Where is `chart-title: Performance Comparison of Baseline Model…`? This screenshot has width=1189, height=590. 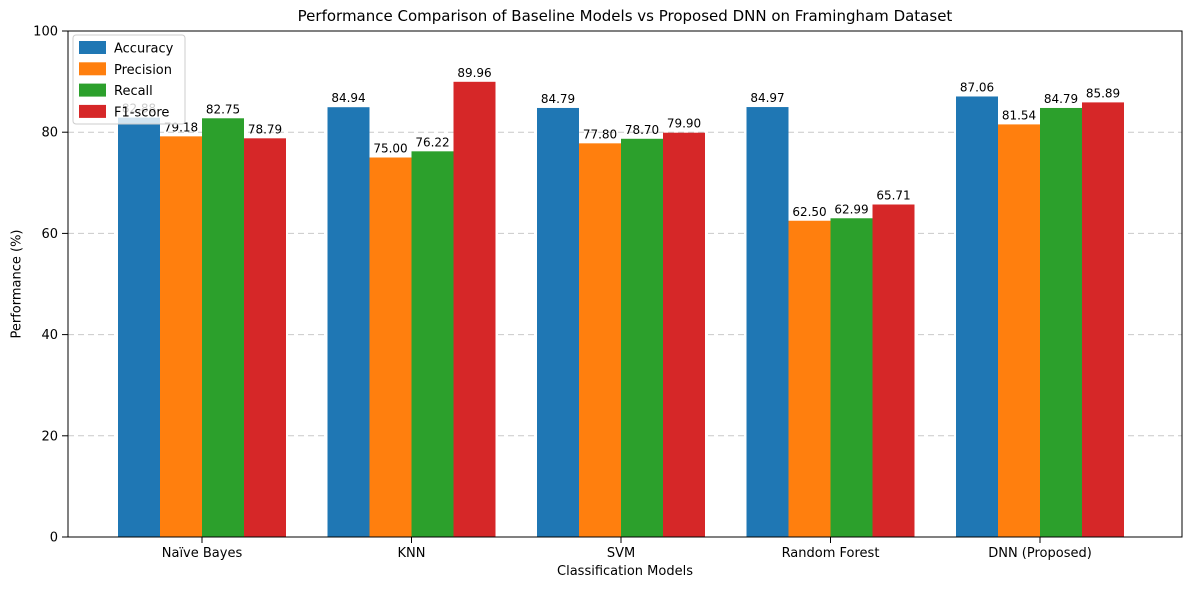 chart-title: Performance Comparison of Baseline Model… is located at coordinates (625, 16).